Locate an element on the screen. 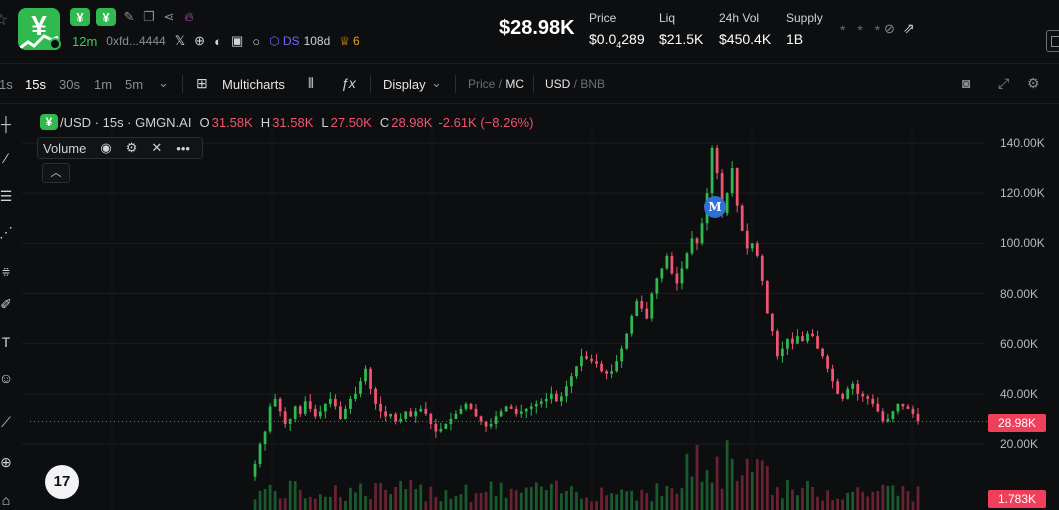 This screenshot has height=510, width=1059. indicators-fx-icon: ƒx is located at coordinates (348, 83).